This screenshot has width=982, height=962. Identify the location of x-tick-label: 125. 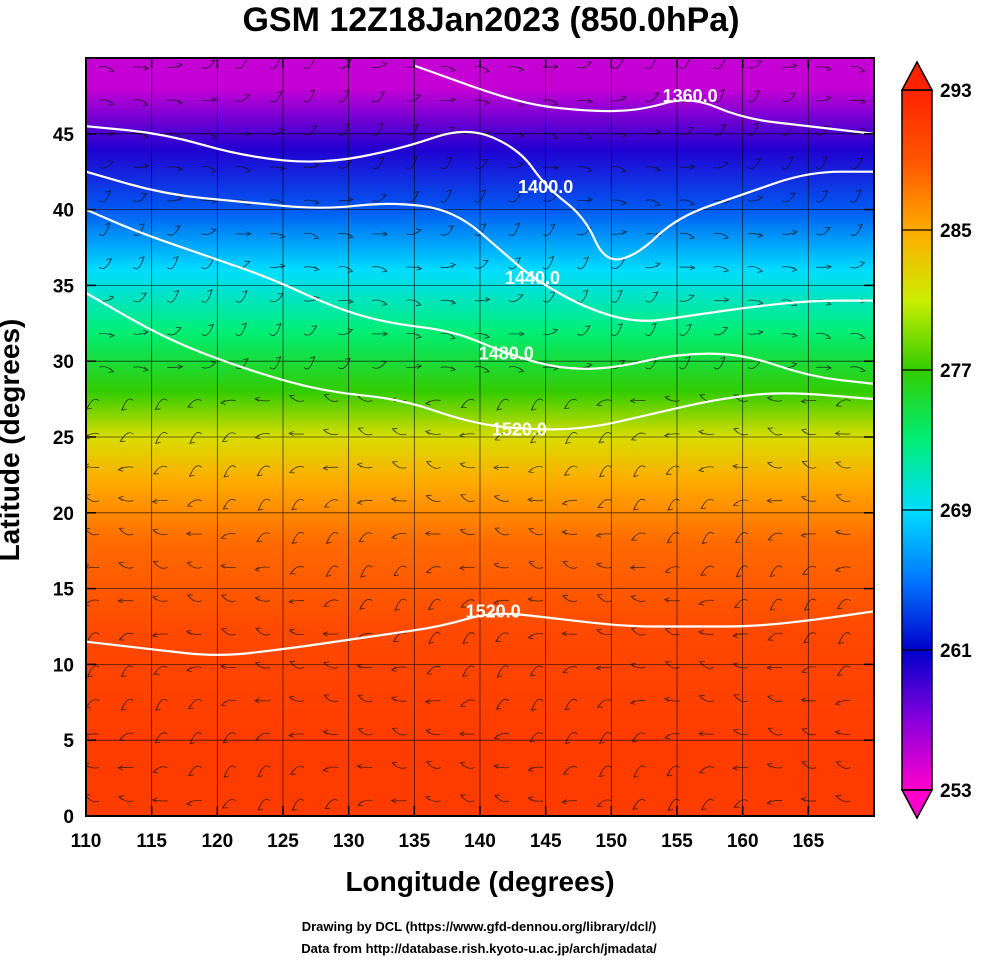
(283, 841).